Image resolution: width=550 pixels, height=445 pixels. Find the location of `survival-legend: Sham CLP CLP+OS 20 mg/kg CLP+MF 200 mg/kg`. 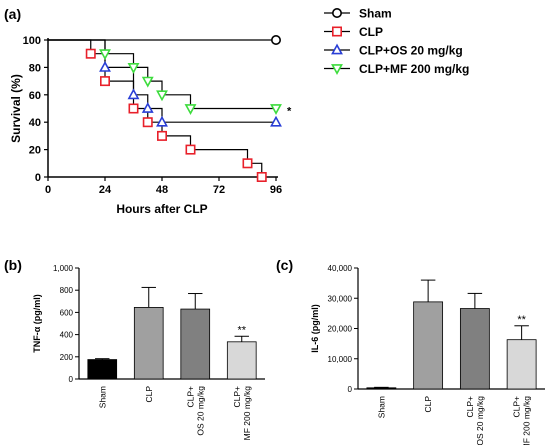

survival-legend: Sham CLP CLP+OS 20 mg/kg CLP+MF 200 mg/kg is located at coordinates (396, 41).